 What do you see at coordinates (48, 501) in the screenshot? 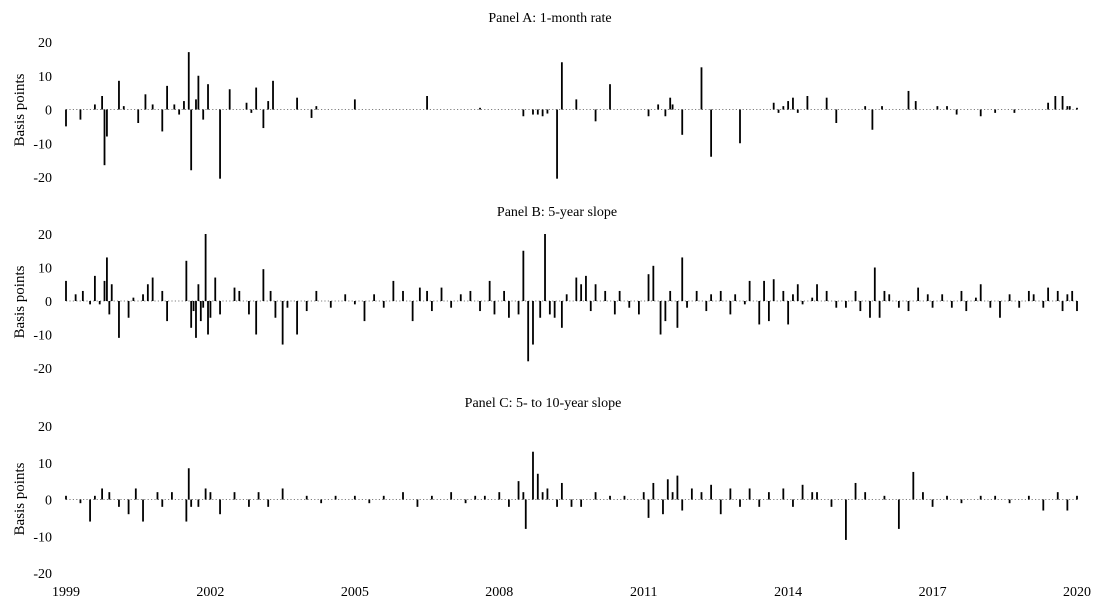
I see `panel-c-y-tick-label: 0` at bounding box center [48, 501].